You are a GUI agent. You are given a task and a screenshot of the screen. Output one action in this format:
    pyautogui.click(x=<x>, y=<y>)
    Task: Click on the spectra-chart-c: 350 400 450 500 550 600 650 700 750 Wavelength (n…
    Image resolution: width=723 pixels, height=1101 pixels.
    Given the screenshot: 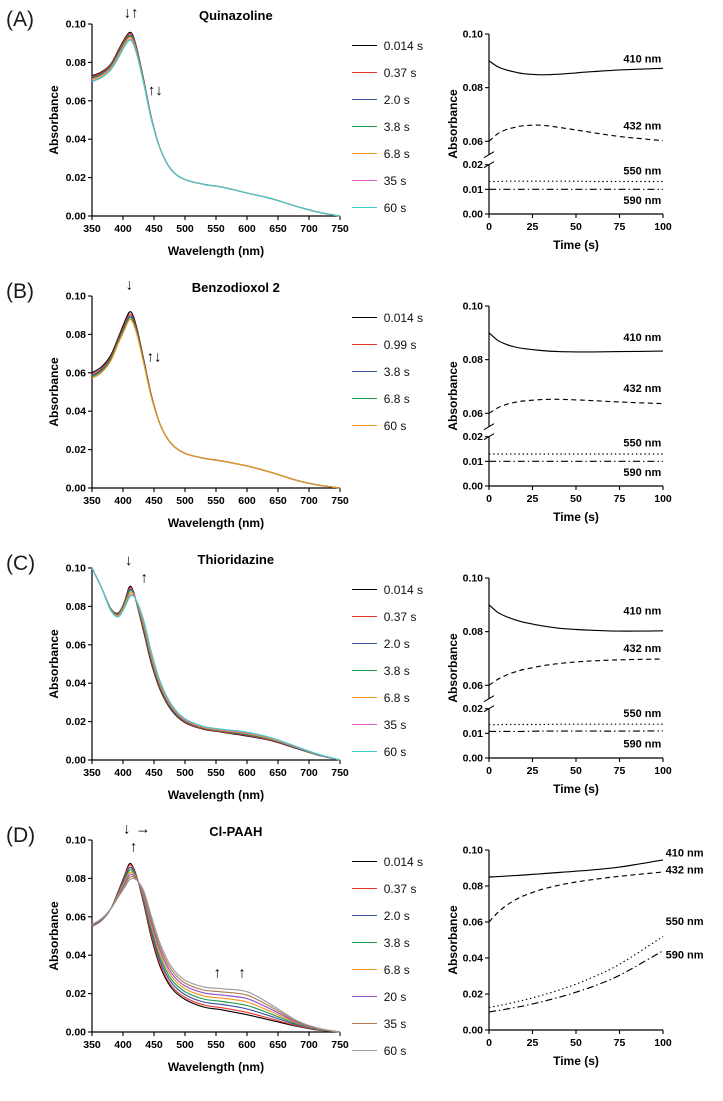 What is the action you would take?
    pyautogui.click(x=198, y=677)
    